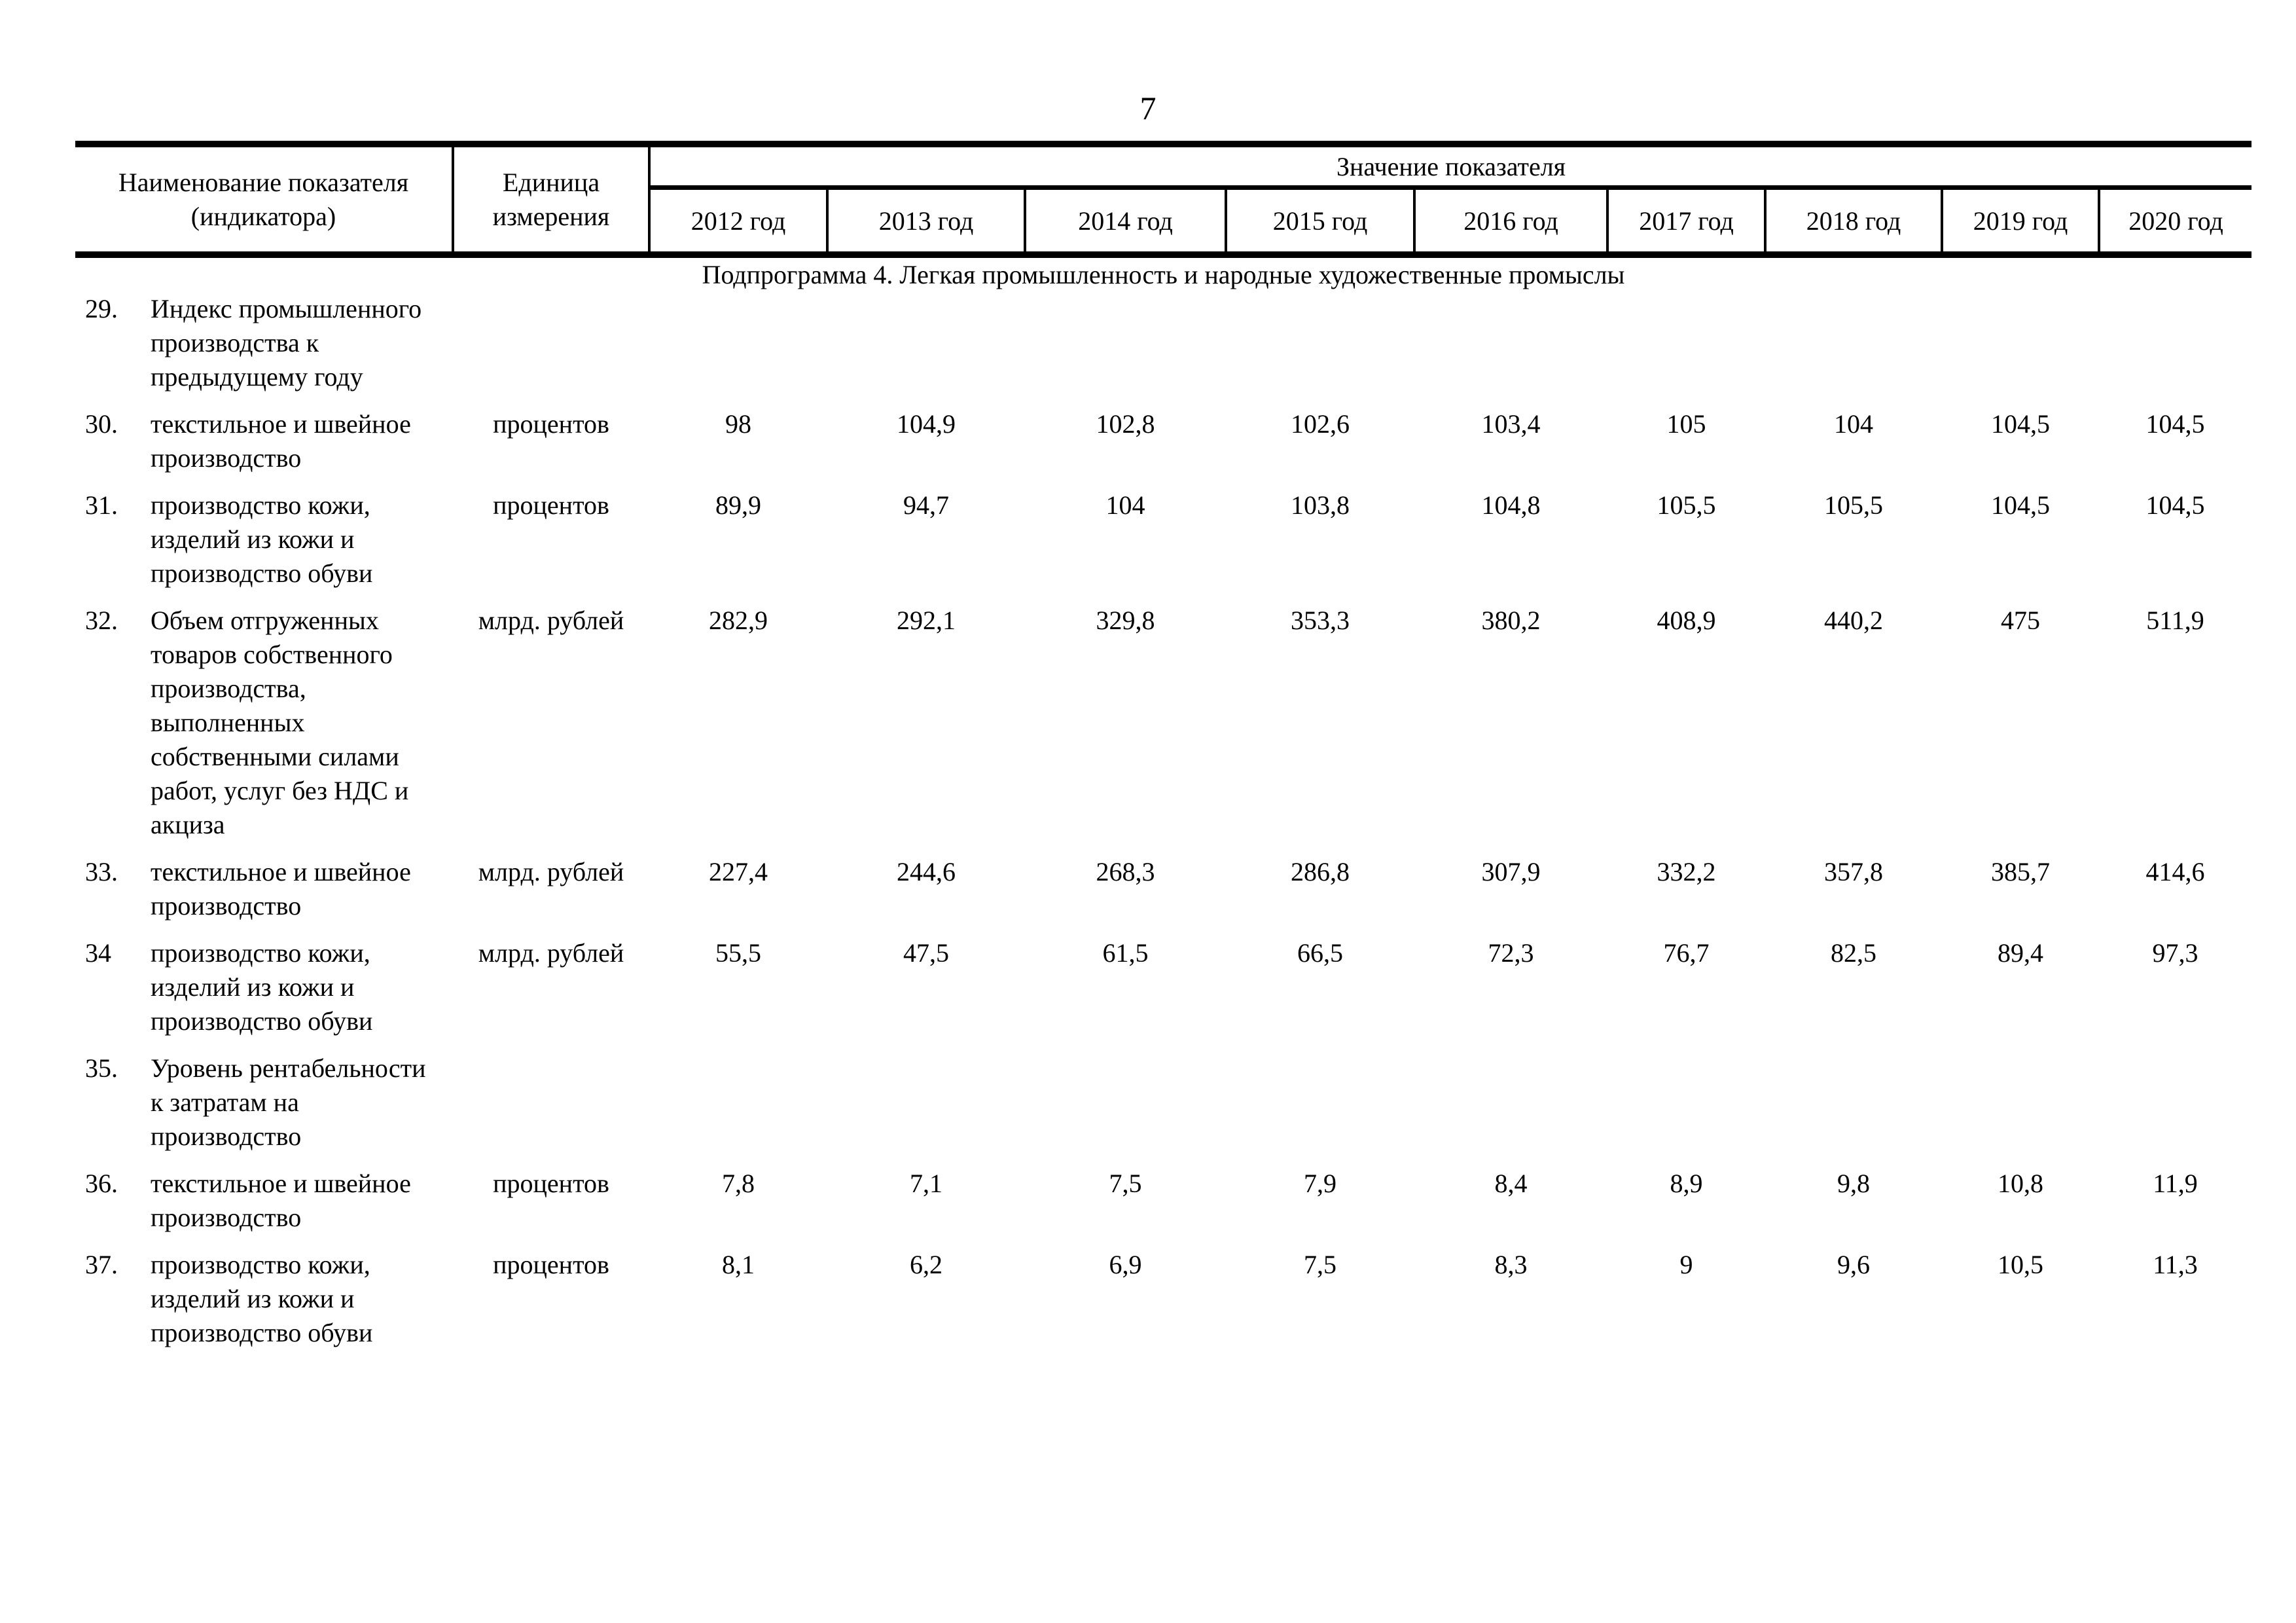 The width and height of the screenshot is (2296, 1623). What do you see at coordinates (1853, 871) in the screenshot?
I see `value-cell: 357,8` at bounding box center [1853, 871].